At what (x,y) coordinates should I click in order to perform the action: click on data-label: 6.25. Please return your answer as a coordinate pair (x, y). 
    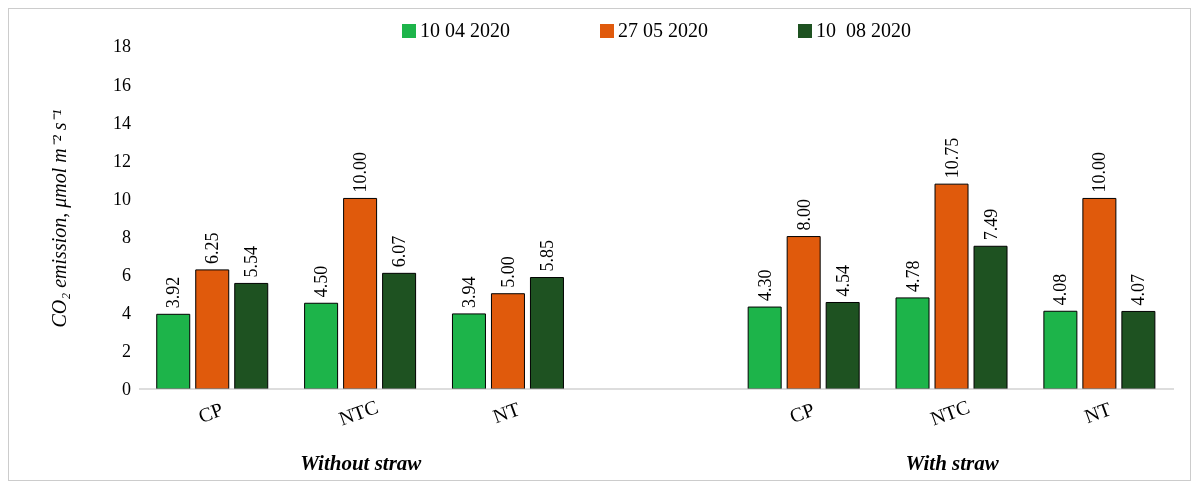
    Looking at the image, I should click on (212, 248).